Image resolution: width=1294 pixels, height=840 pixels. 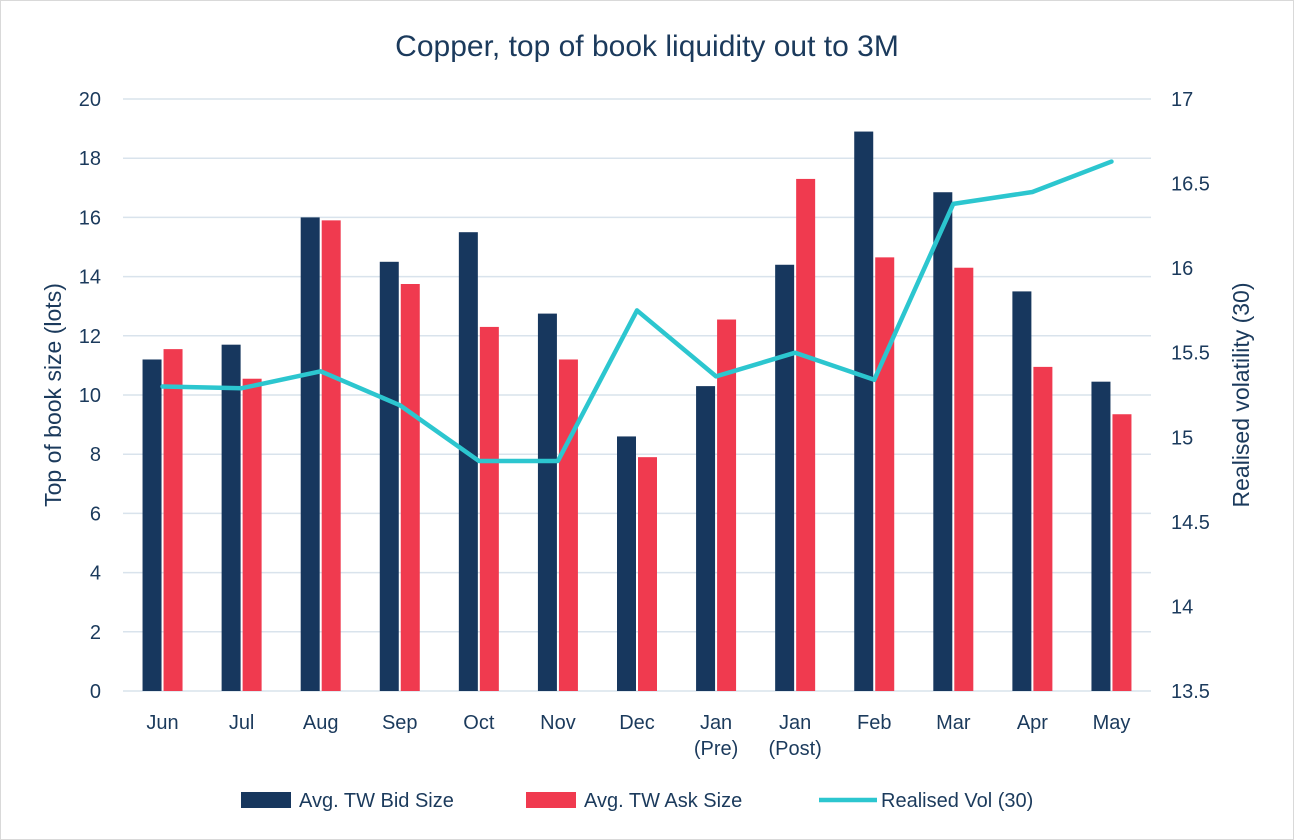 What do you see at coordinates (957, 801) in the screenshot?
I see `legend-label: Realised Vol (30)` at bounding box center [957, 801].